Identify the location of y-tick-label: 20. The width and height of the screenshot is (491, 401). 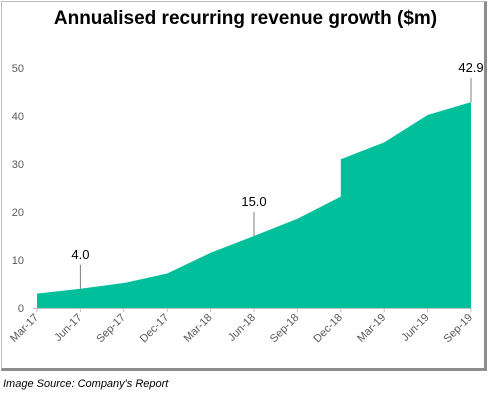
(18, 213).